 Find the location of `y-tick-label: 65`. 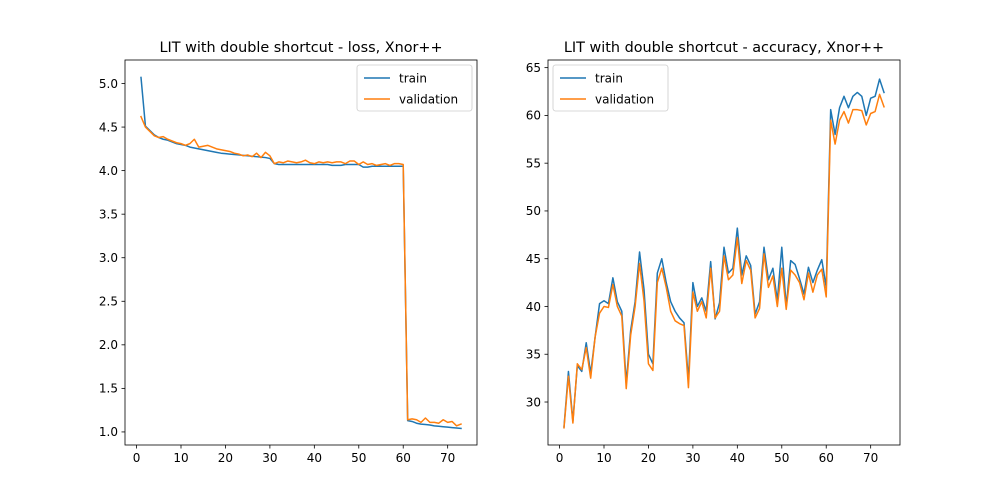

y-tick-label: 65 is located at coordinates (533, 68).